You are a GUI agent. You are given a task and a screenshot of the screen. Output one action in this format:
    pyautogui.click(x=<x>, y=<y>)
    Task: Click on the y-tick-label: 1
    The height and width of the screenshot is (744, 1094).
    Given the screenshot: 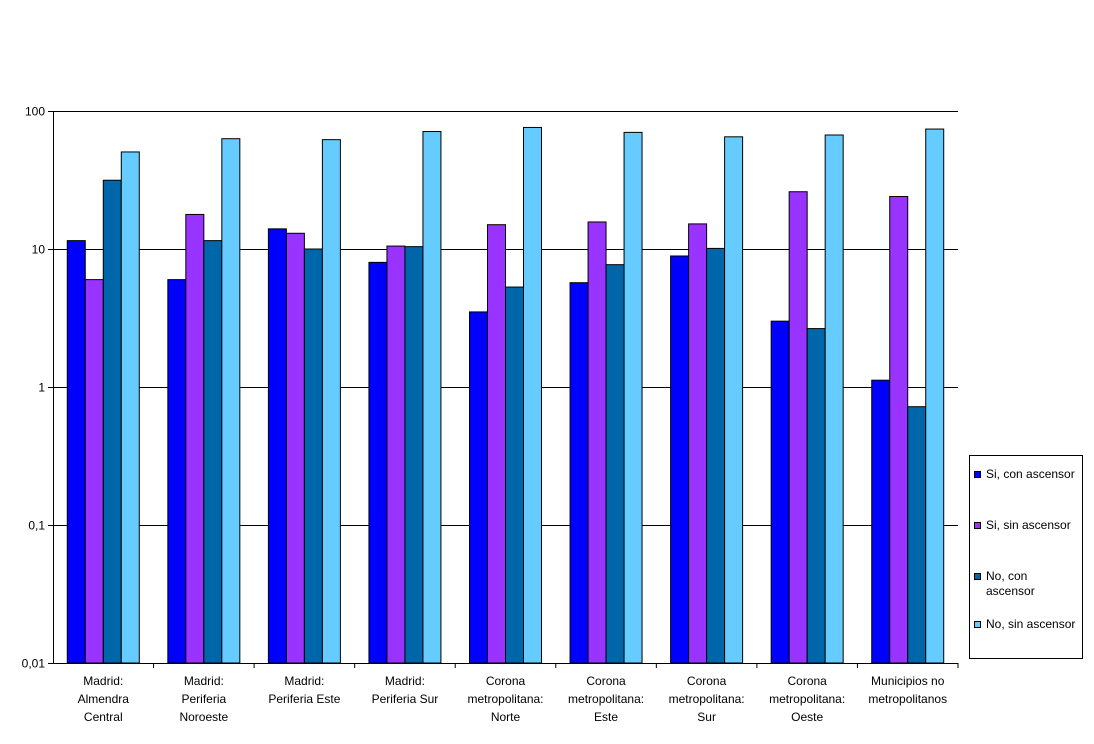 What is the action you would take?
    pyautogui.click(x=41, y=388)
    